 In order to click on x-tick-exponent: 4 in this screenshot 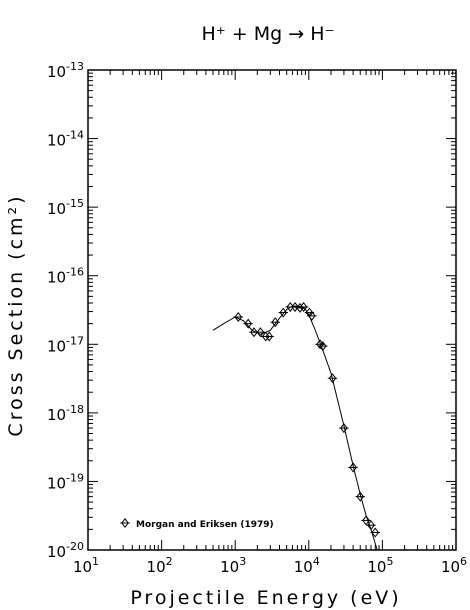, I will do `click(316, 561)`.